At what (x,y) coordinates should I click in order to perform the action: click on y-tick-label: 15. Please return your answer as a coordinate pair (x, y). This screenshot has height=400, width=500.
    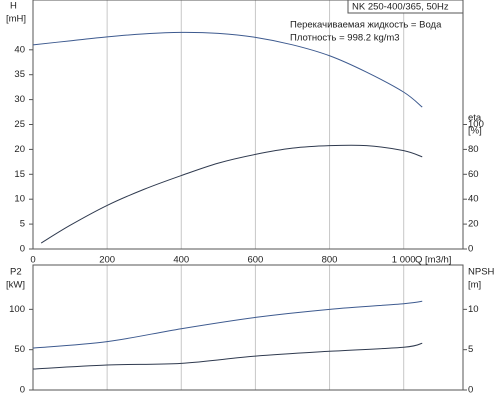
    Looking at the image, I should click on (19, 174).